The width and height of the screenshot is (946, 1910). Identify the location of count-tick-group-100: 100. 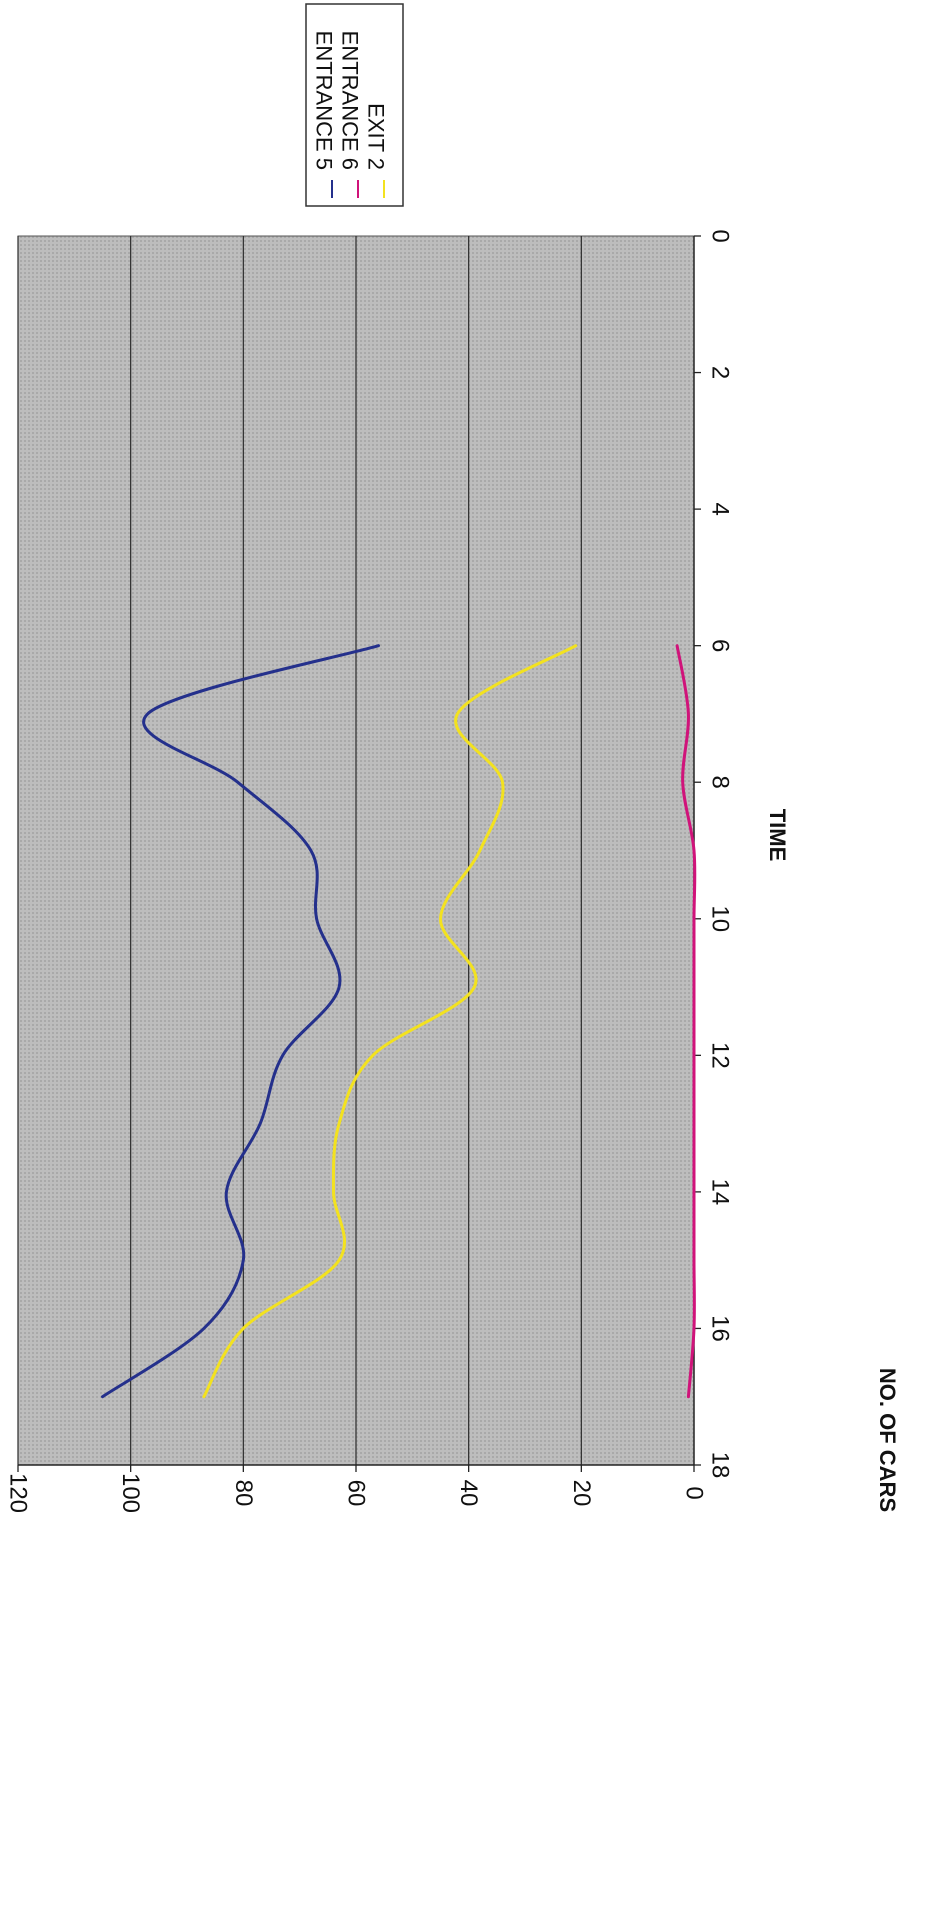
(130, 1493).